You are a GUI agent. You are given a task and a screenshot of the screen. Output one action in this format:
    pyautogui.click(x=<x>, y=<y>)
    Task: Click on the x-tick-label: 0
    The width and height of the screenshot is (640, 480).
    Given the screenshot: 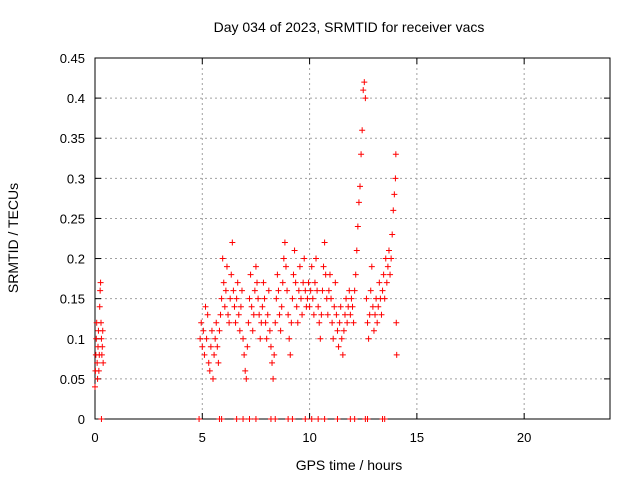 What is the action you would take?
    pyautogui.click(x=94, y=437)
    